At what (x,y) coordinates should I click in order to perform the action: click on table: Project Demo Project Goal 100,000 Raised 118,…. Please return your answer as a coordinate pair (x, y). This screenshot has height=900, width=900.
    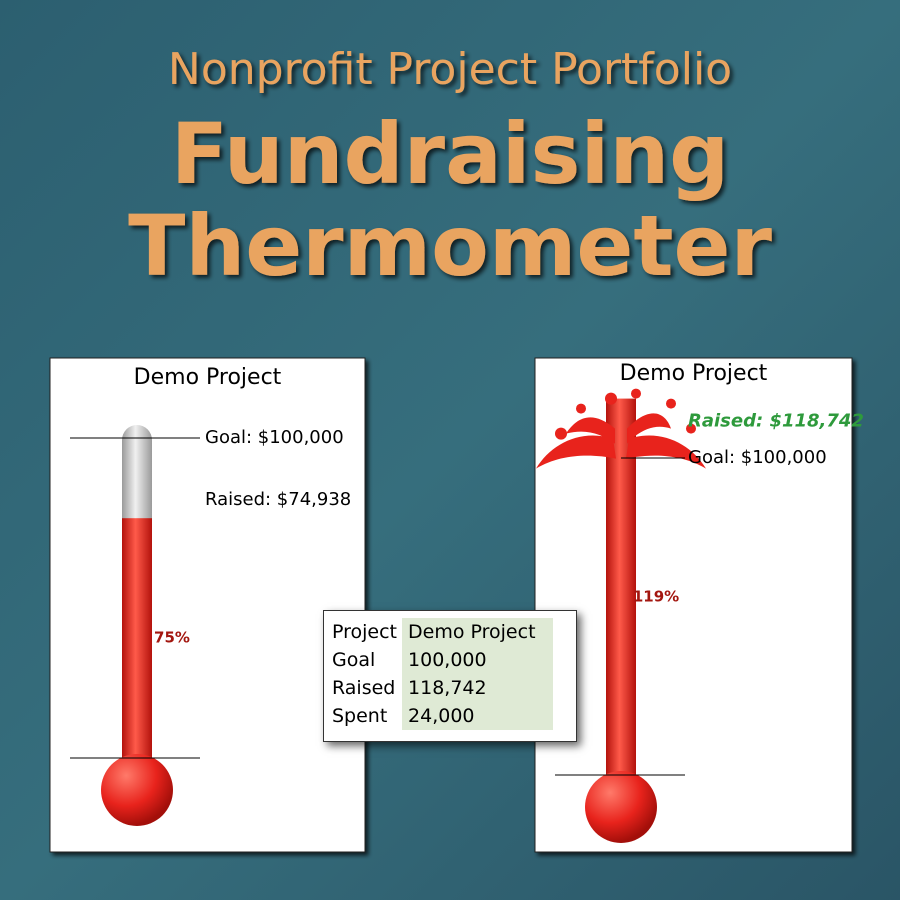
    Looking at the image, I should click on (443, 674).